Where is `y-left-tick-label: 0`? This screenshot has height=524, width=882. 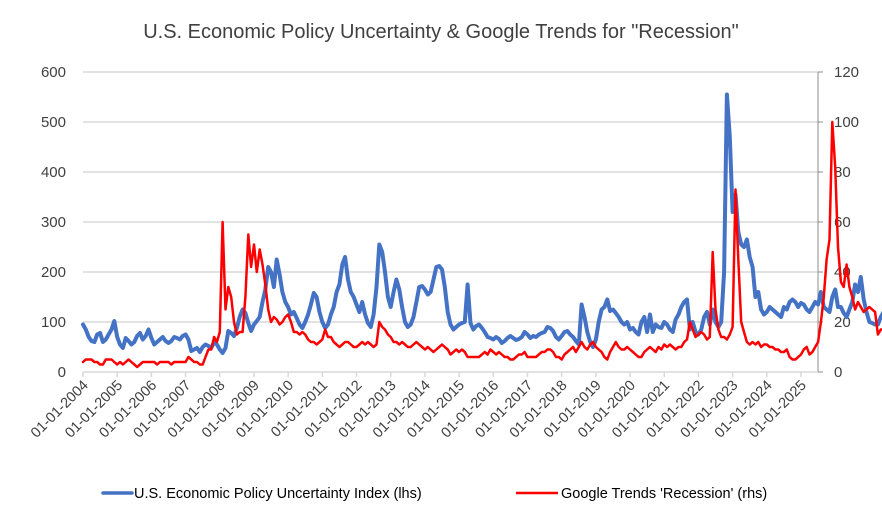 y-left-tick-label: 0 is located at coordinates (62, 372).